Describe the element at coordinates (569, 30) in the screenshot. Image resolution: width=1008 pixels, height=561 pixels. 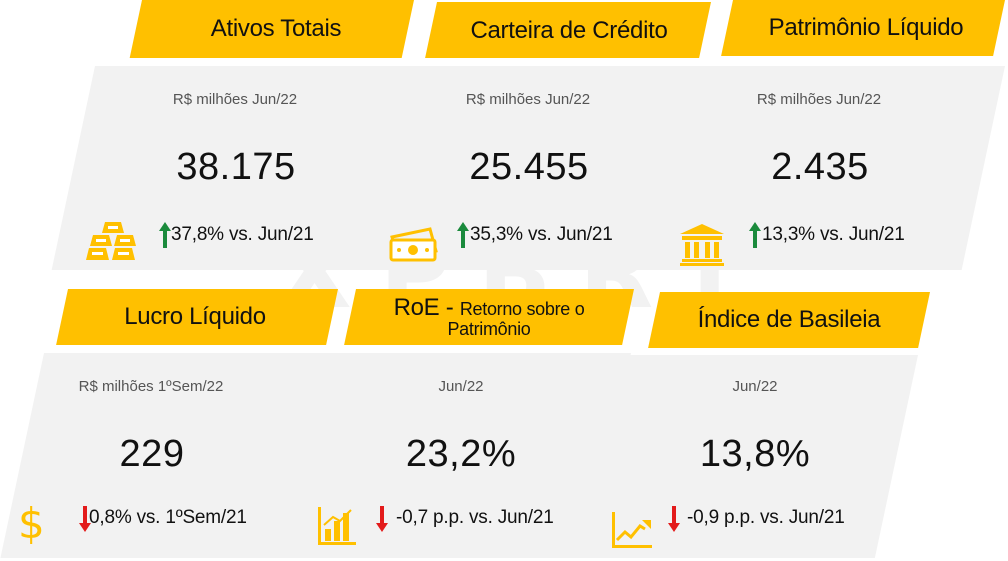
I see `card-title: Carteira de Crédito` at that location.